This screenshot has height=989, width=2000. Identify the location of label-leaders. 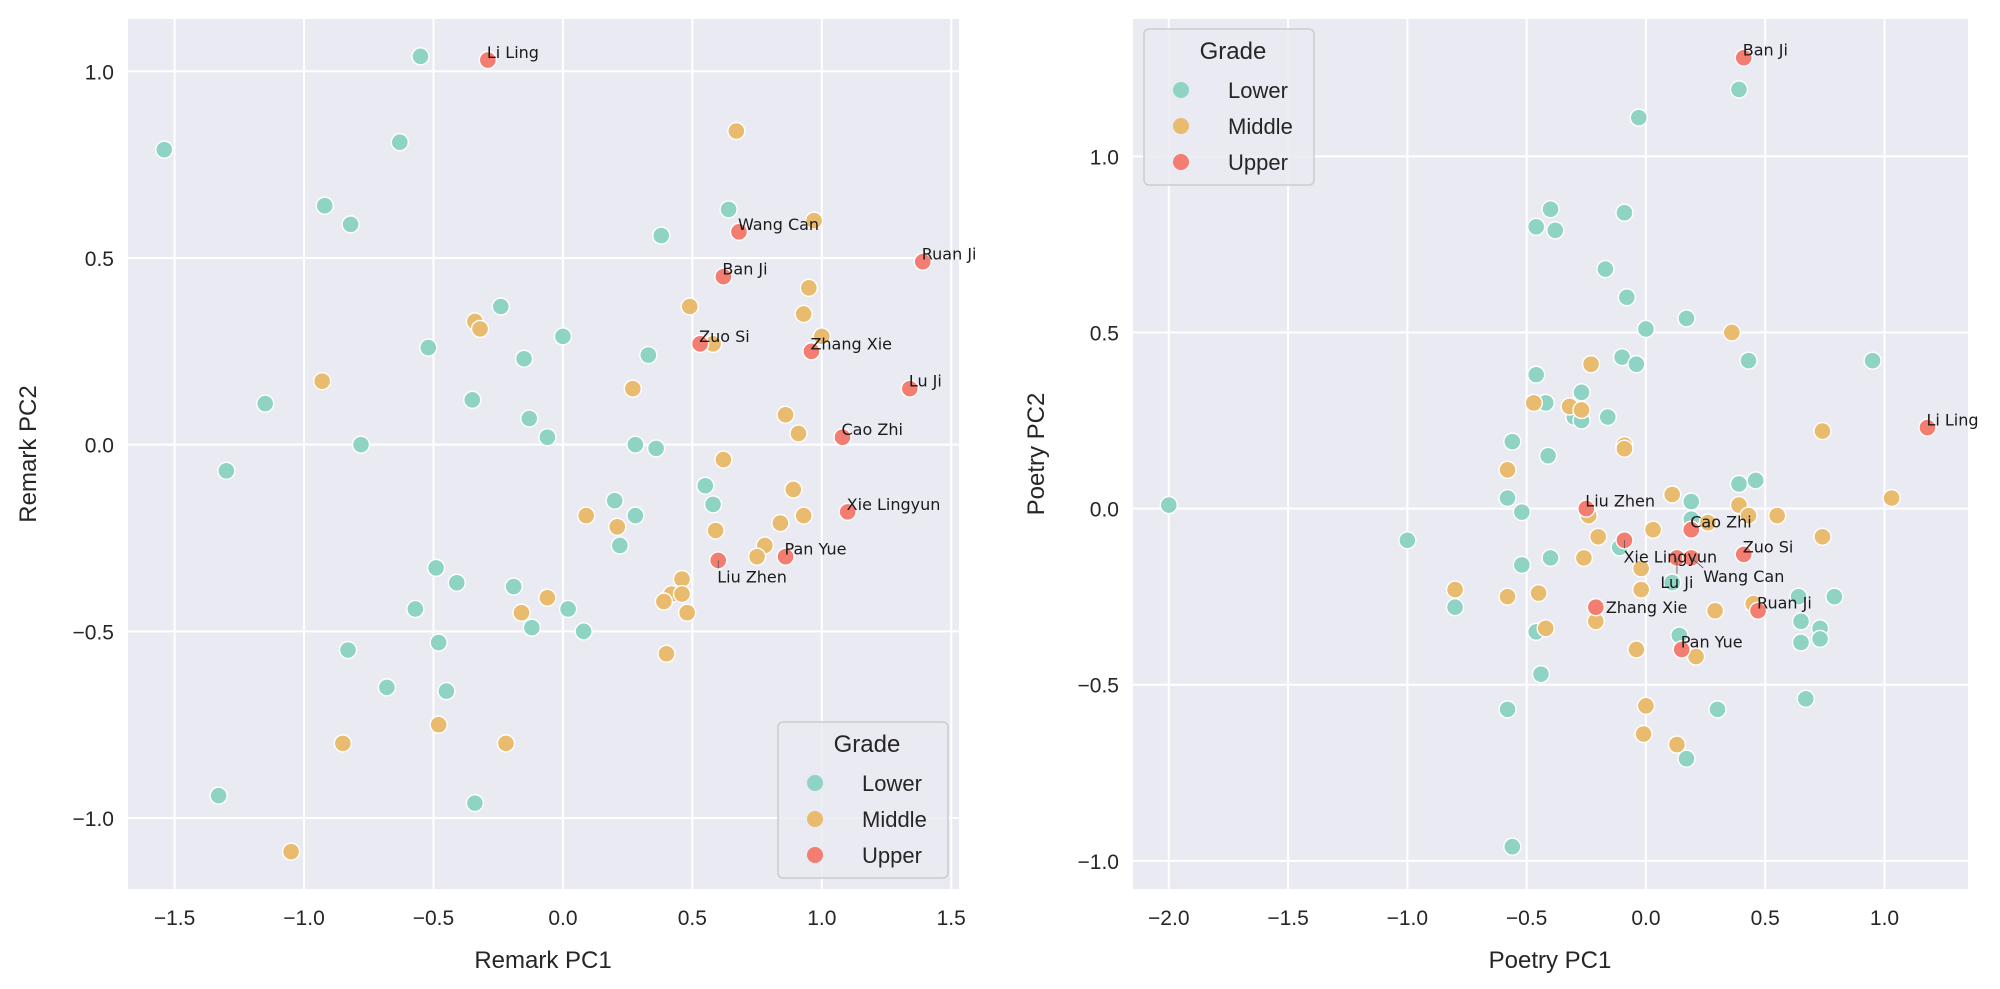
(1664, 557).